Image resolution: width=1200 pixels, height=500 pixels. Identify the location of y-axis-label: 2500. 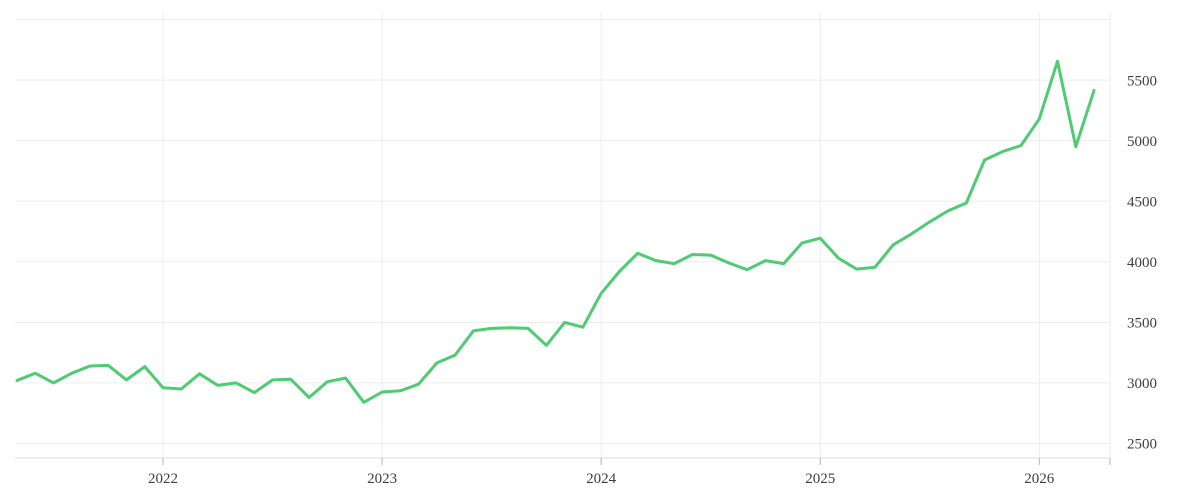
(1142, 445).